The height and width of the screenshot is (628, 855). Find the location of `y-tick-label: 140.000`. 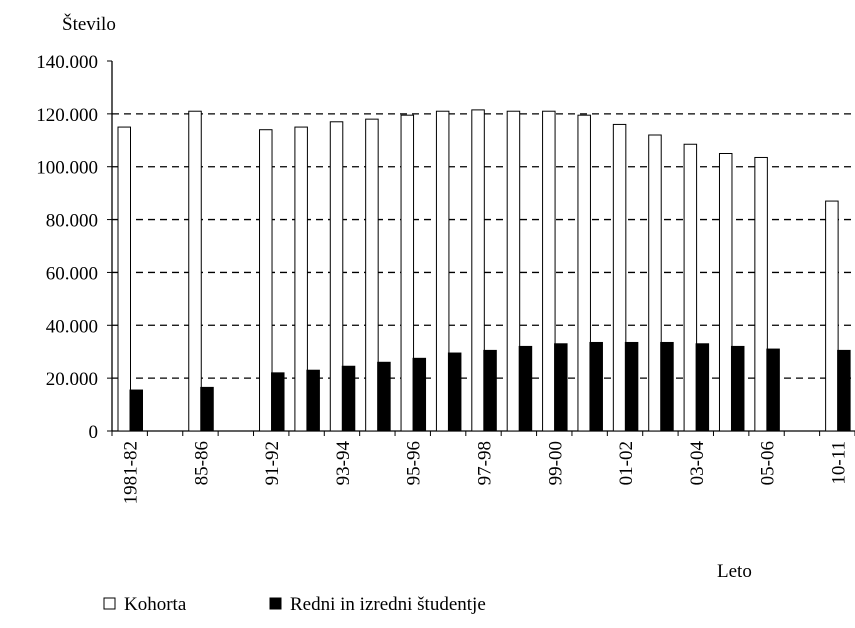

y-tick-label: 140.000 is located at coordinates (67, 62).